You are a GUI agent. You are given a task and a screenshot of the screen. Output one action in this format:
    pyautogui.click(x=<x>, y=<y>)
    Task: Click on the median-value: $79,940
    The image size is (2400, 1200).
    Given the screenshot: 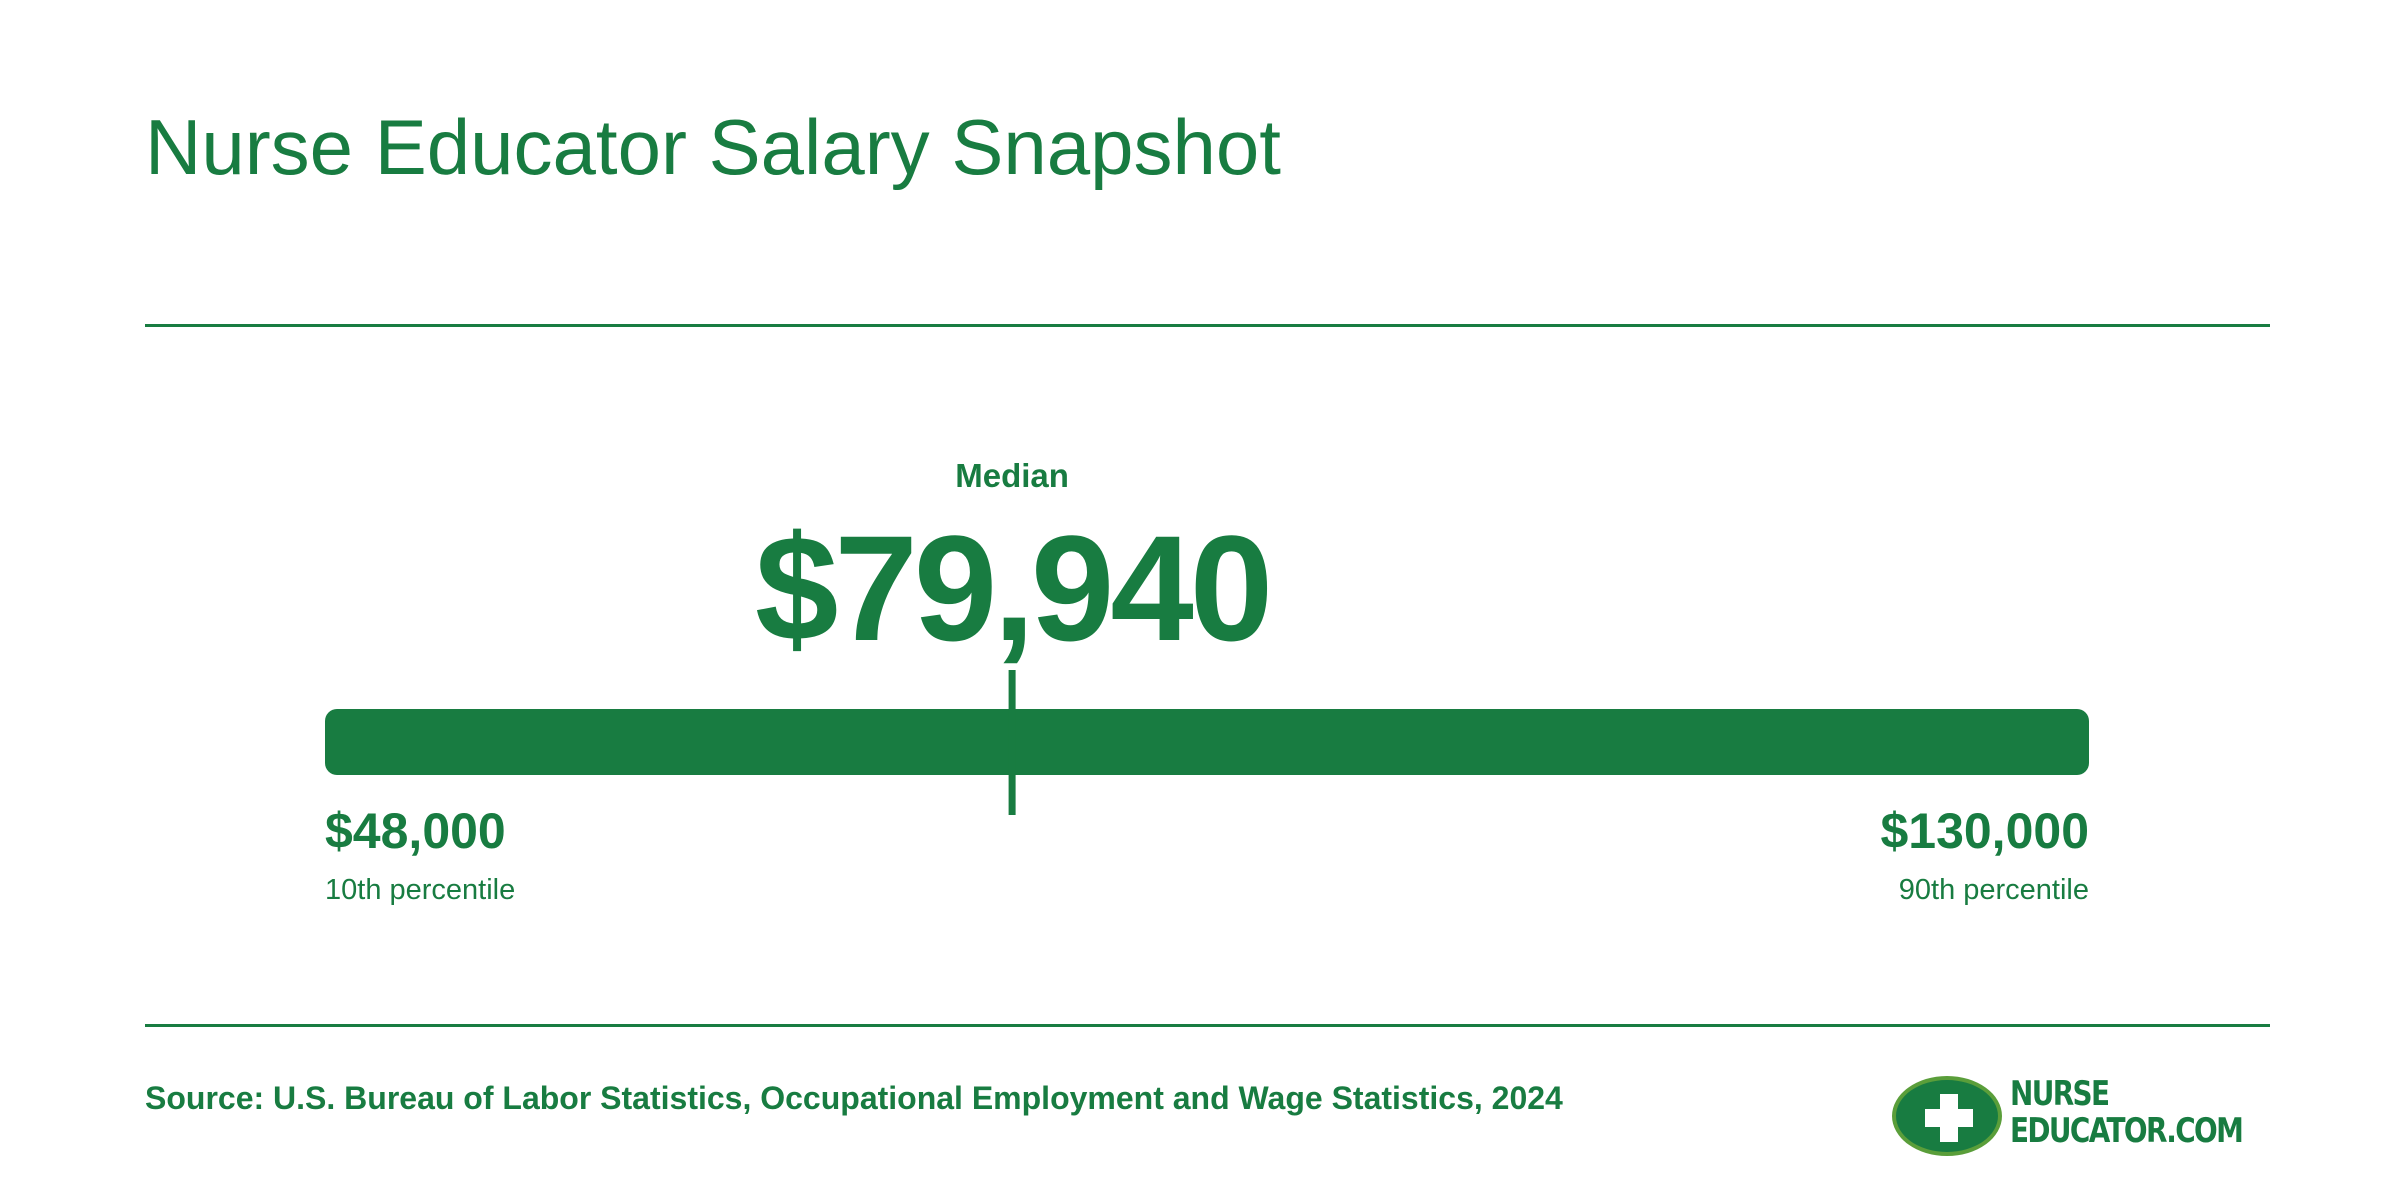 What is the action you would take?
    pyautogui.click(x=1012, y=588)
    